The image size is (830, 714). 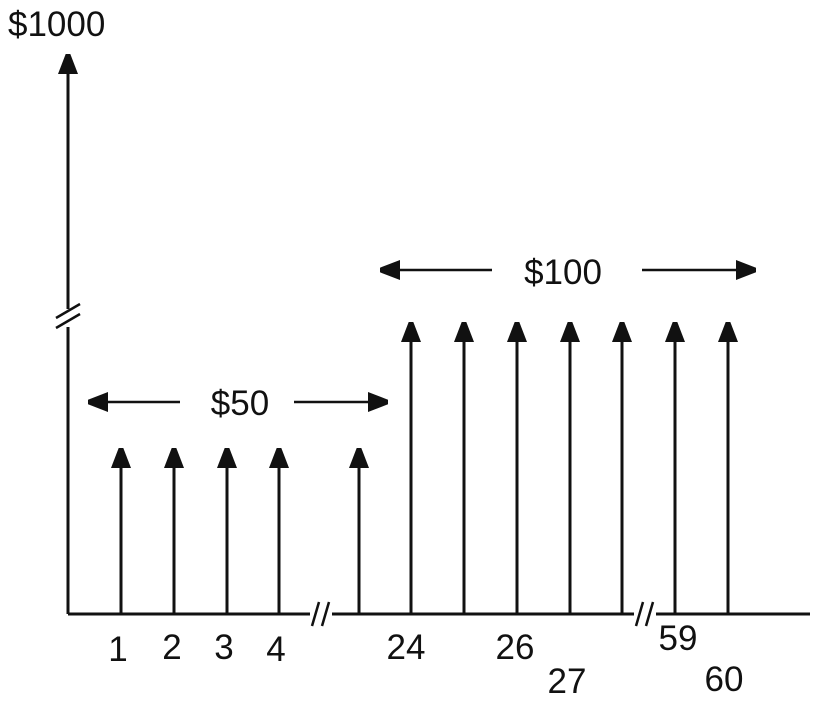 I want to click on period-label: 60, so click(x=724, y=679).